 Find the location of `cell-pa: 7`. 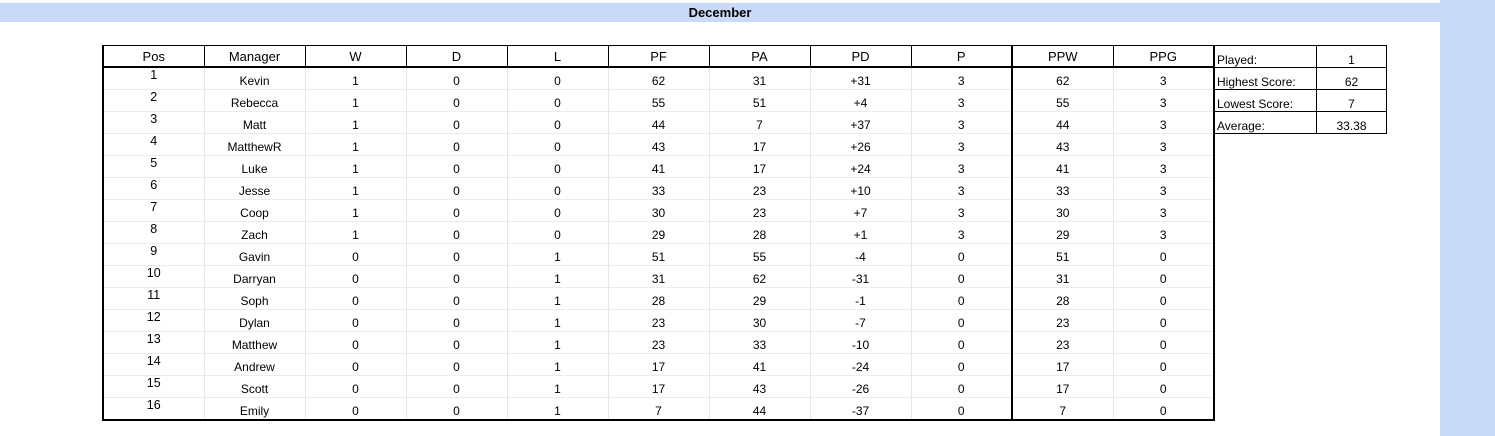

cell-pa: 7 is located at coordinates (759, 122).